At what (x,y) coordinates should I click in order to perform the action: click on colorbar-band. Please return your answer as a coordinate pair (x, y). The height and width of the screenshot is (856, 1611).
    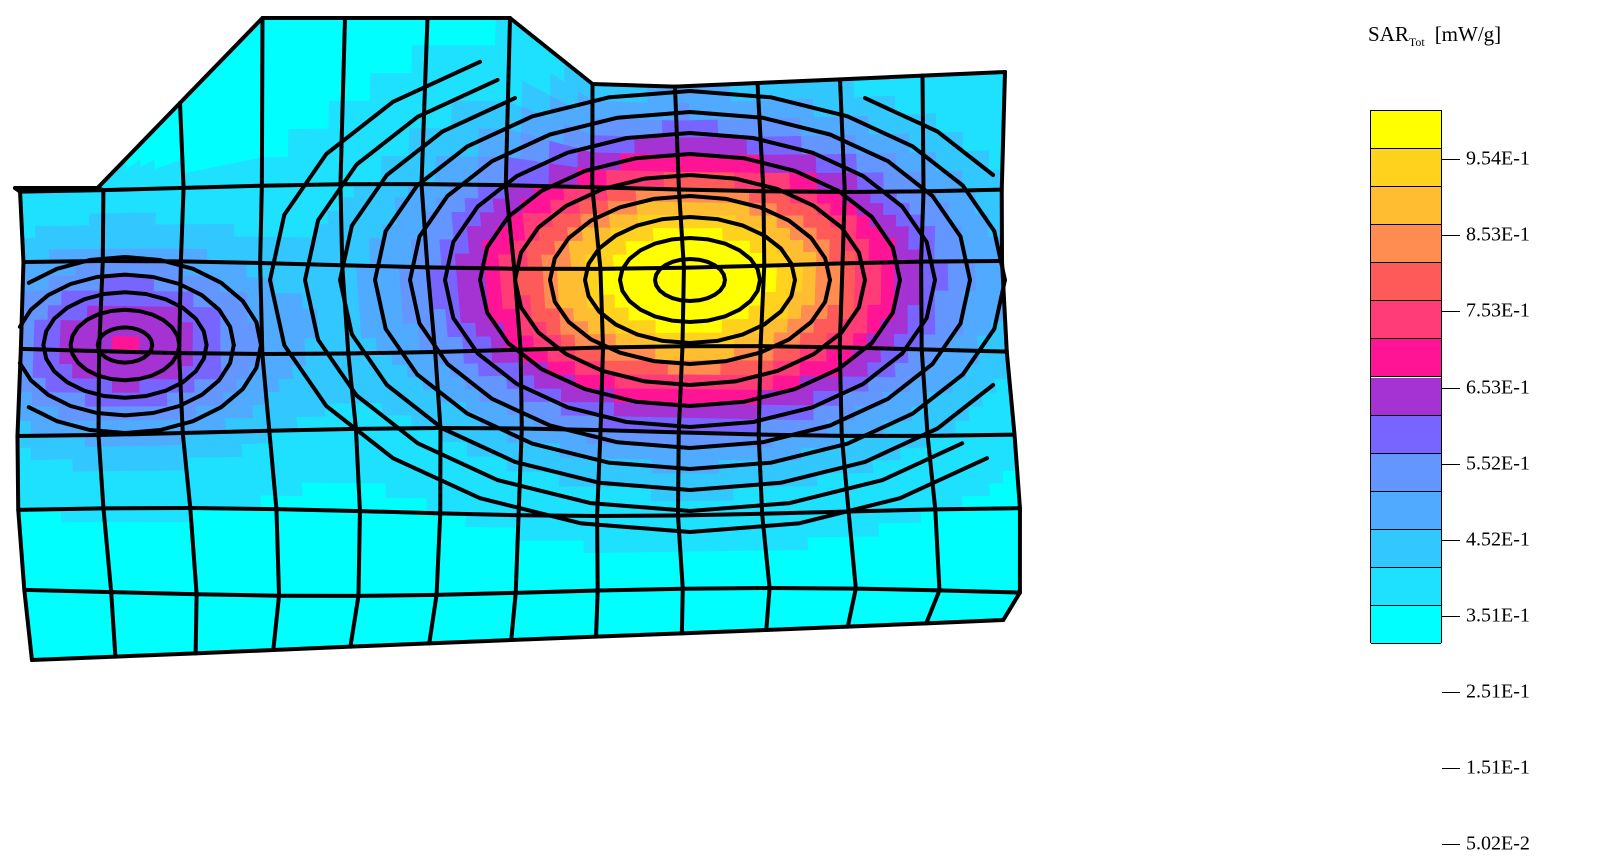
    Looking at the image, I should click on (1406, 511).